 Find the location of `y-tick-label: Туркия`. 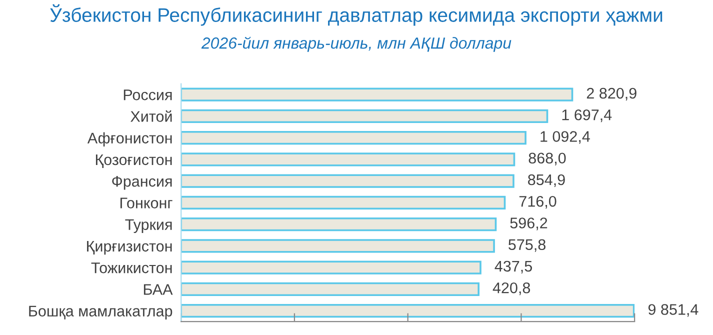

y-tick-label: Туркия is located at coordinates (148, 226).